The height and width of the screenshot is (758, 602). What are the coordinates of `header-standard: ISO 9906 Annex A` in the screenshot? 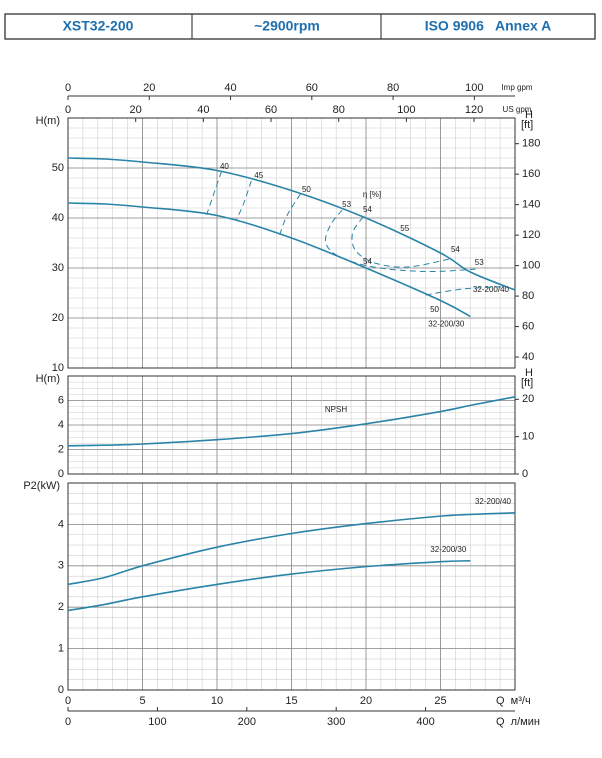 It's located at (488, 26).